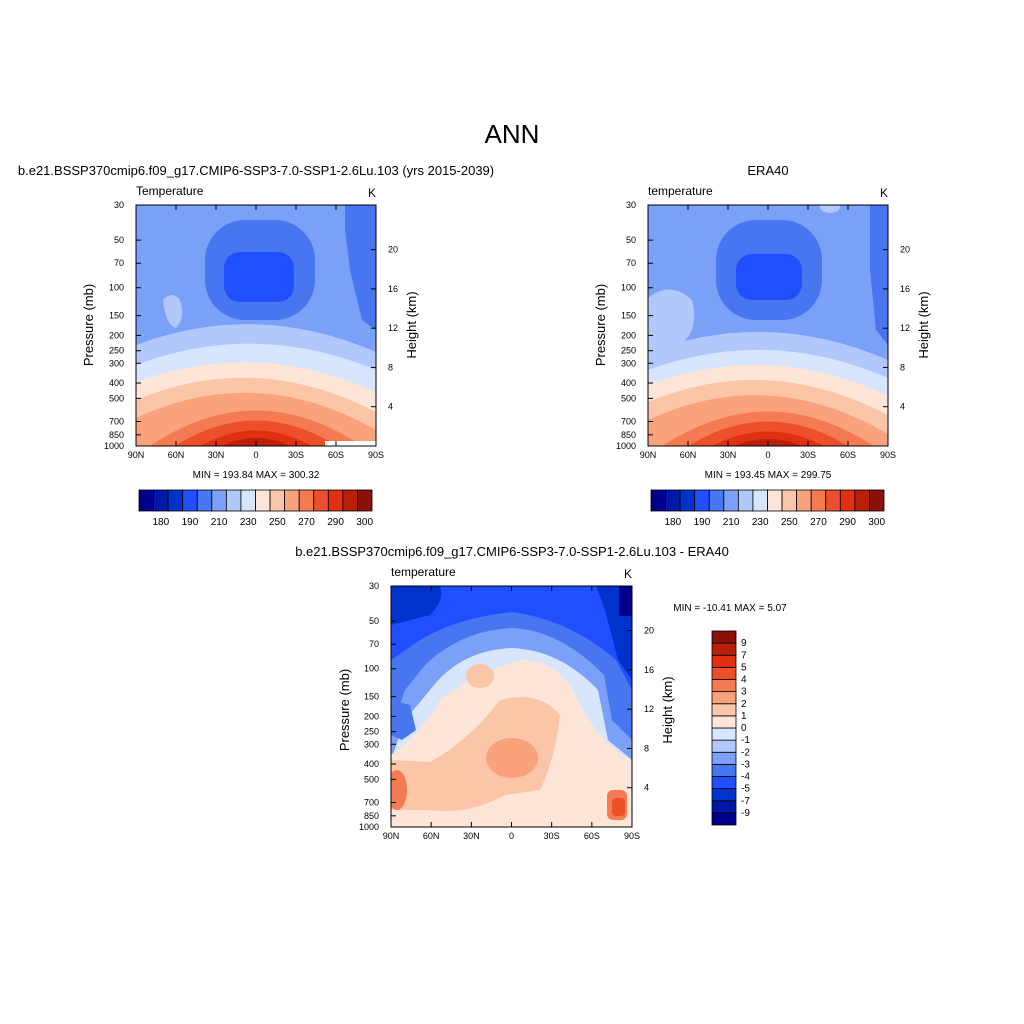 The image size is (1024, 1024). I want to click on band-level-3-north, so click(399, 790).